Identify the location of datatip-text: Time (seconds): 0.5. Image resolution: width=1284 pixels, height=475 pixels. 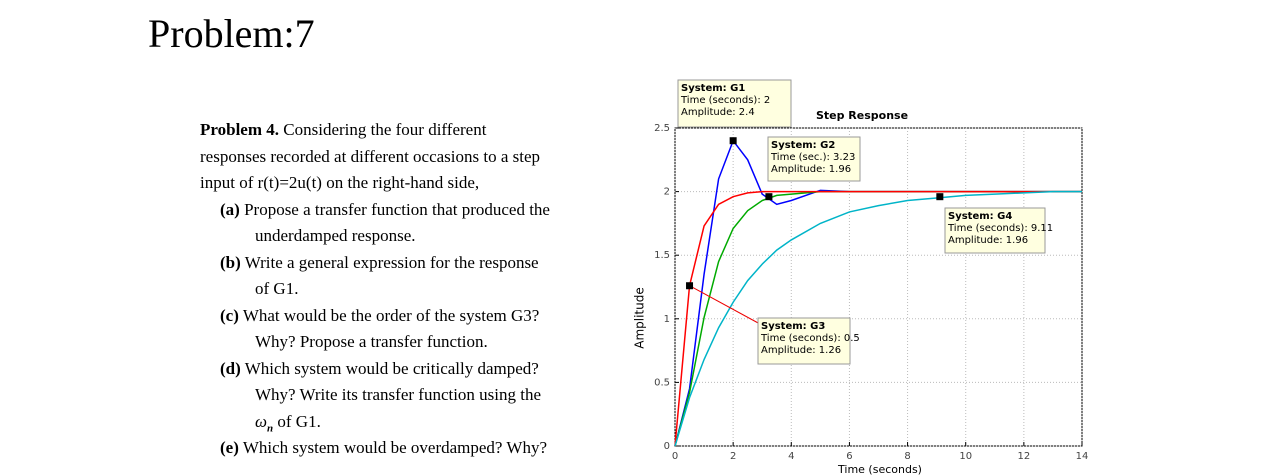
(810, 338).